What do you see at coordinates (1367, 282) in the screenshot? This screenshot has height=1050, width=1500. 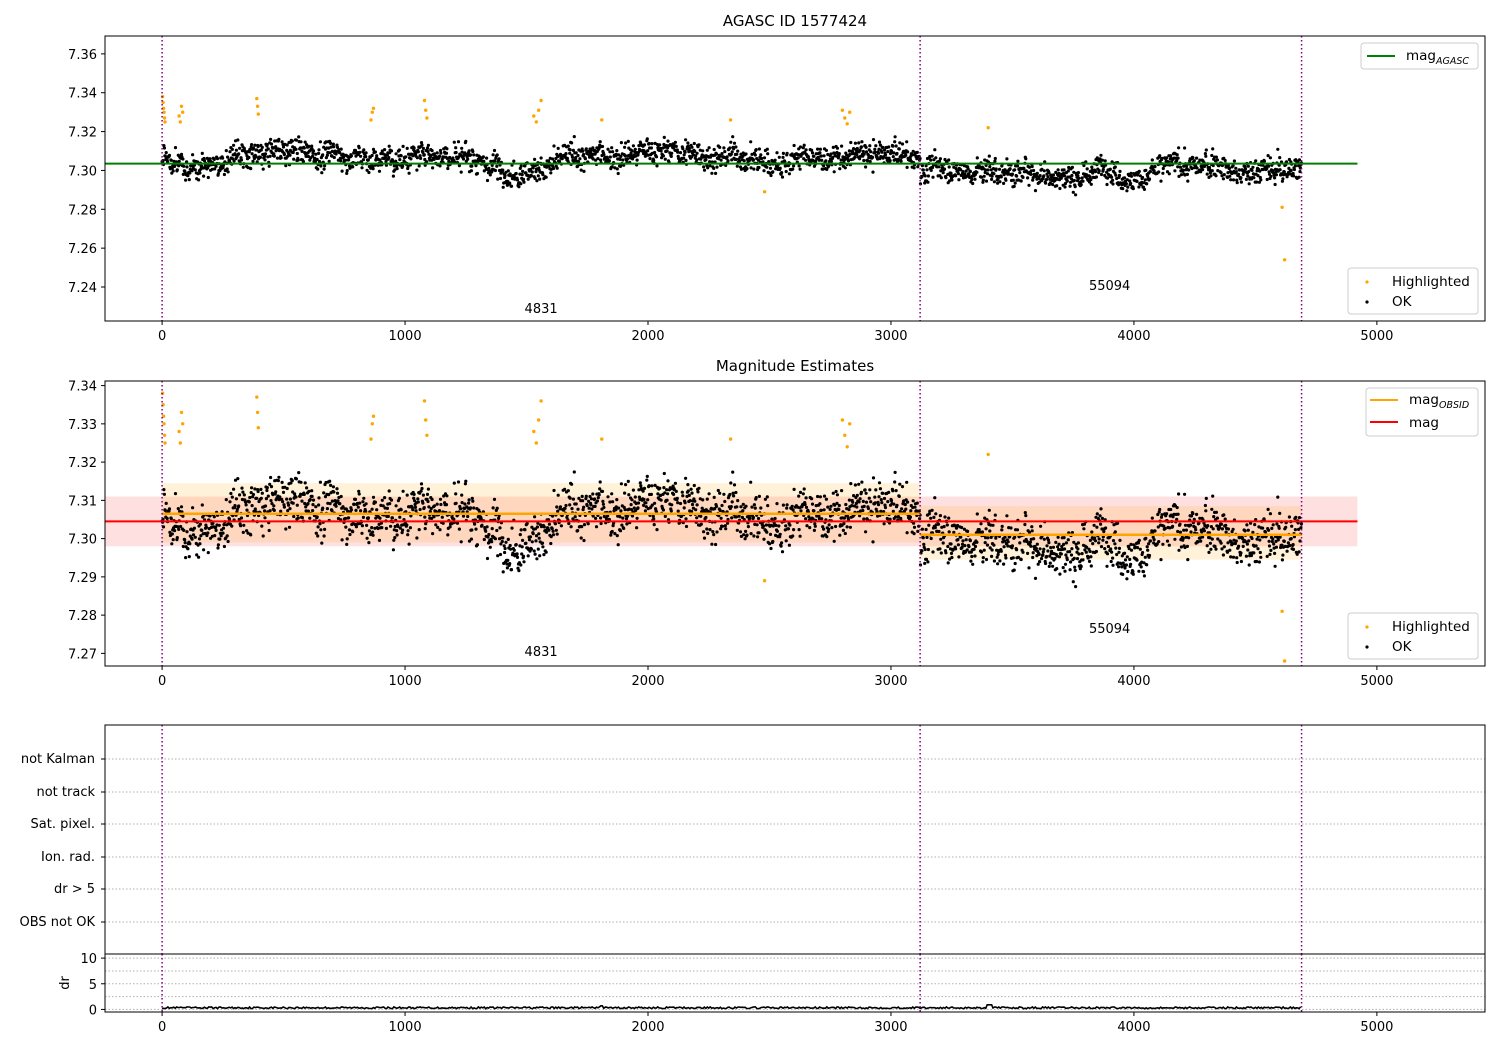 I see `legend-marker-highlighted` at bounding box center [1367, 282].